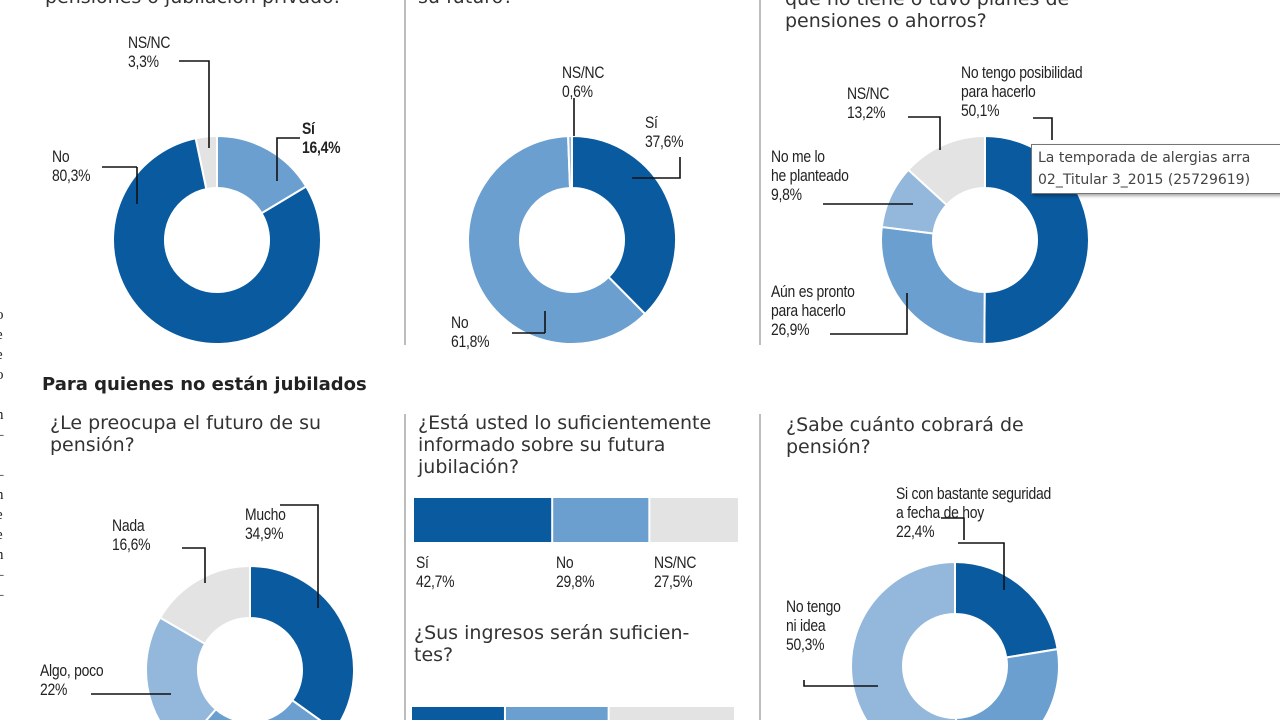 Image resolution: width=1280 pixels, height=720 pixels. Describe the element at coordinates (149, 52) in the screenshot. I see `data-label: NS/NC 3,3%` at that location.